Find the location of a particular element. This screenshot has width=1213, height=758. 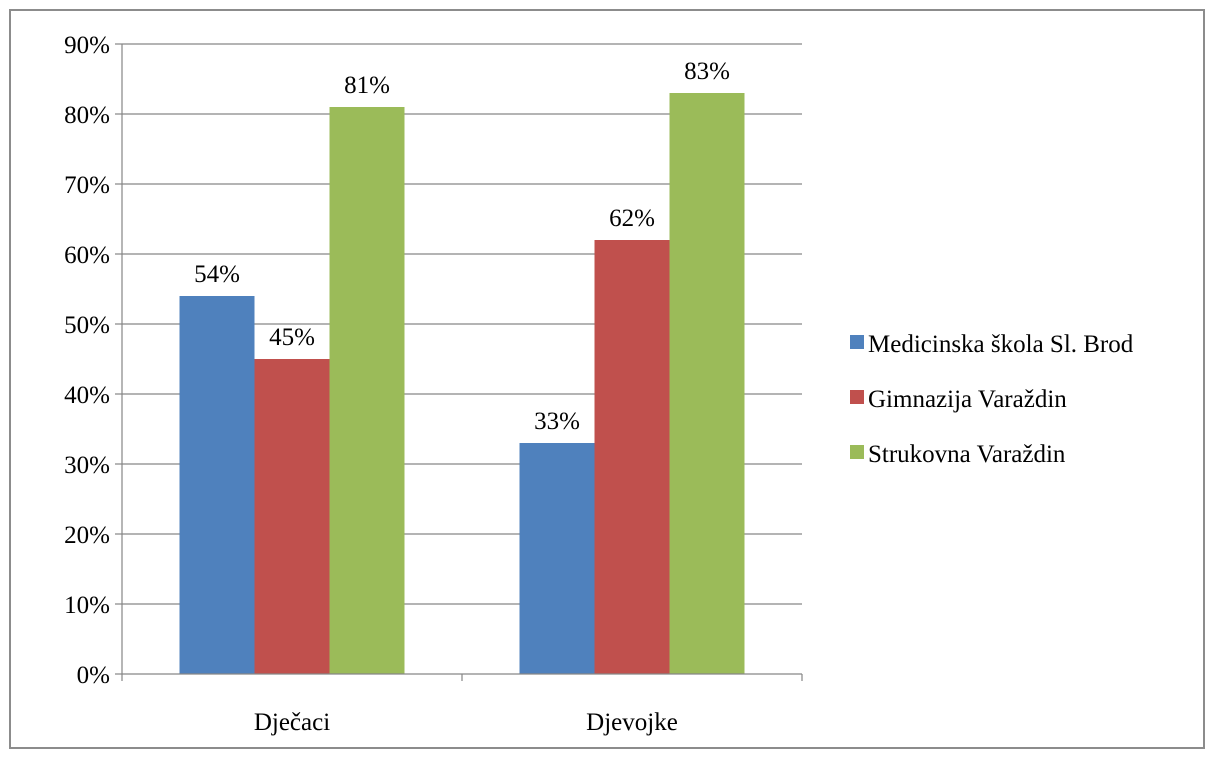

y-tick-label: 60% is located at coordinates (87, 255).